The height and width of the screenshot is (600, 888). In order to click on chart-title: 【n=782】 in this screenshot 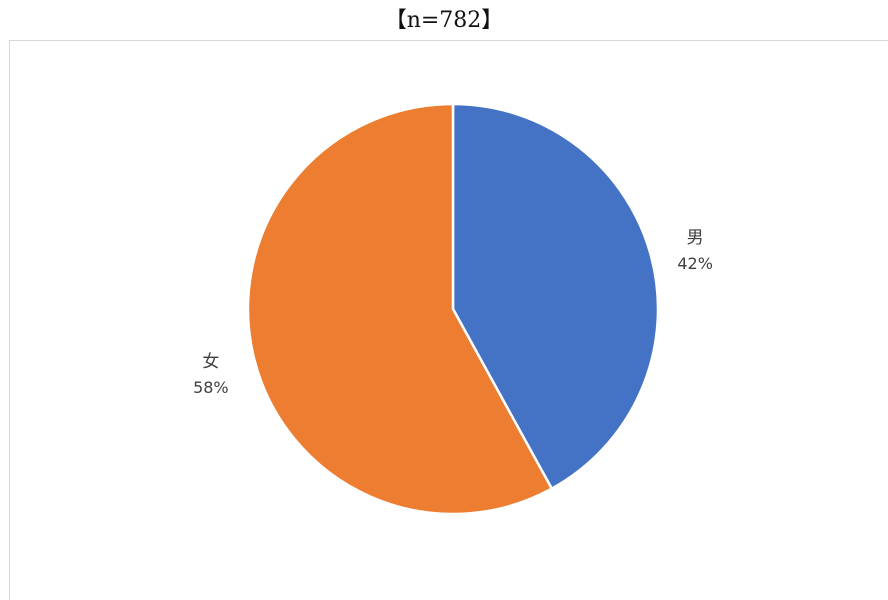, I will do `click(444, 20)`.